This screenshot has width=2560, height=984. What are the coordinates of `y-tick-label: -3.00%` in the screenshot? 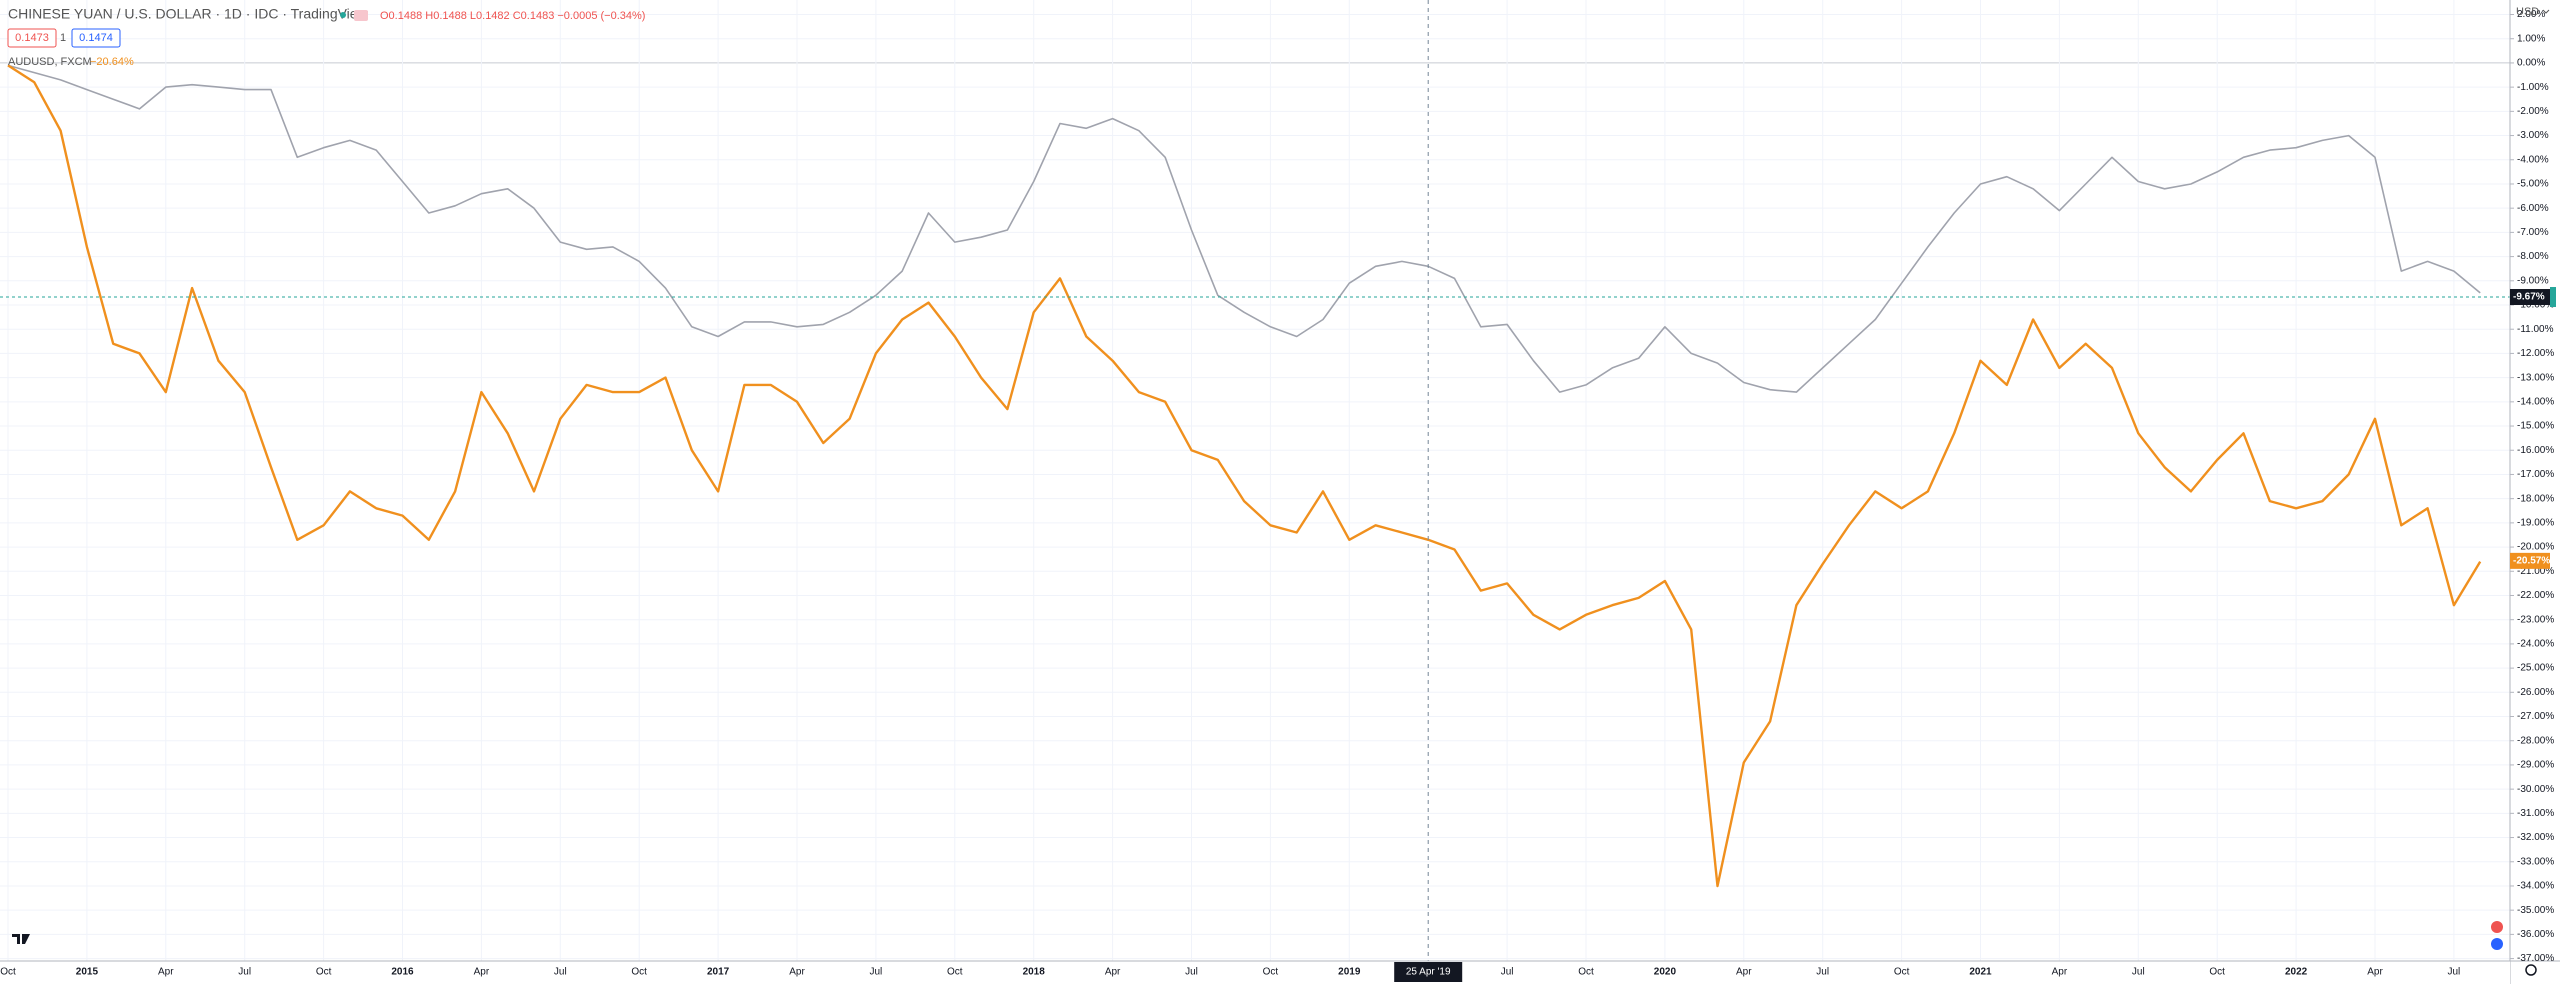 It's located at (2533, 135).